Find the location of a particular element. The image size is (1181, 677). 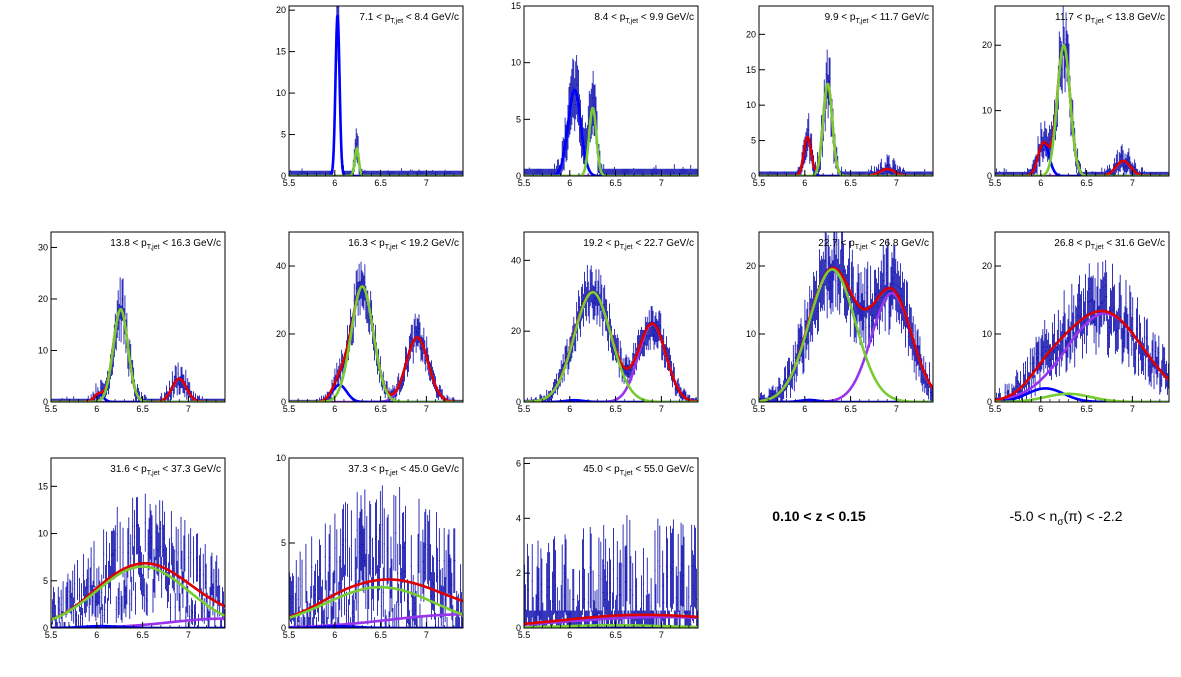

y-tick-label: 6 is located at coordinates (518, 463).